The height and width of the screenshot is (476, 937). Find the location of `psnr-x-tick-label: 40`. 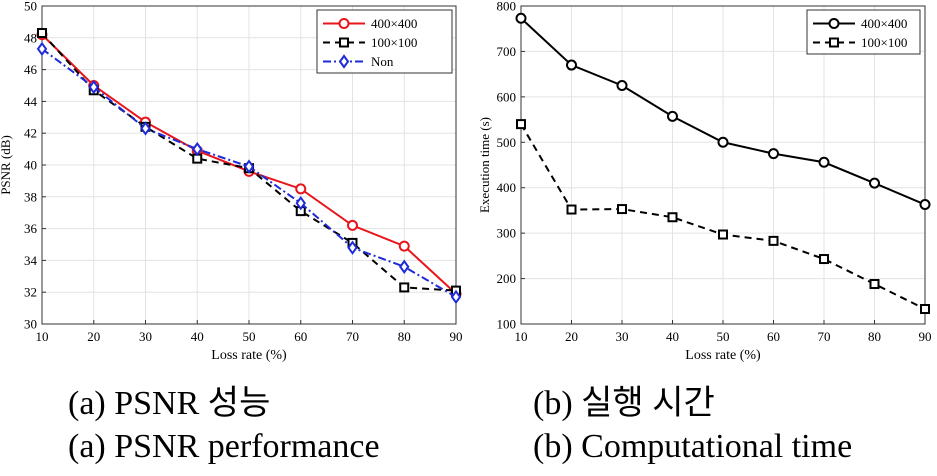

psnr-x-tick-label: 40 is located at coordinates (197, 336).